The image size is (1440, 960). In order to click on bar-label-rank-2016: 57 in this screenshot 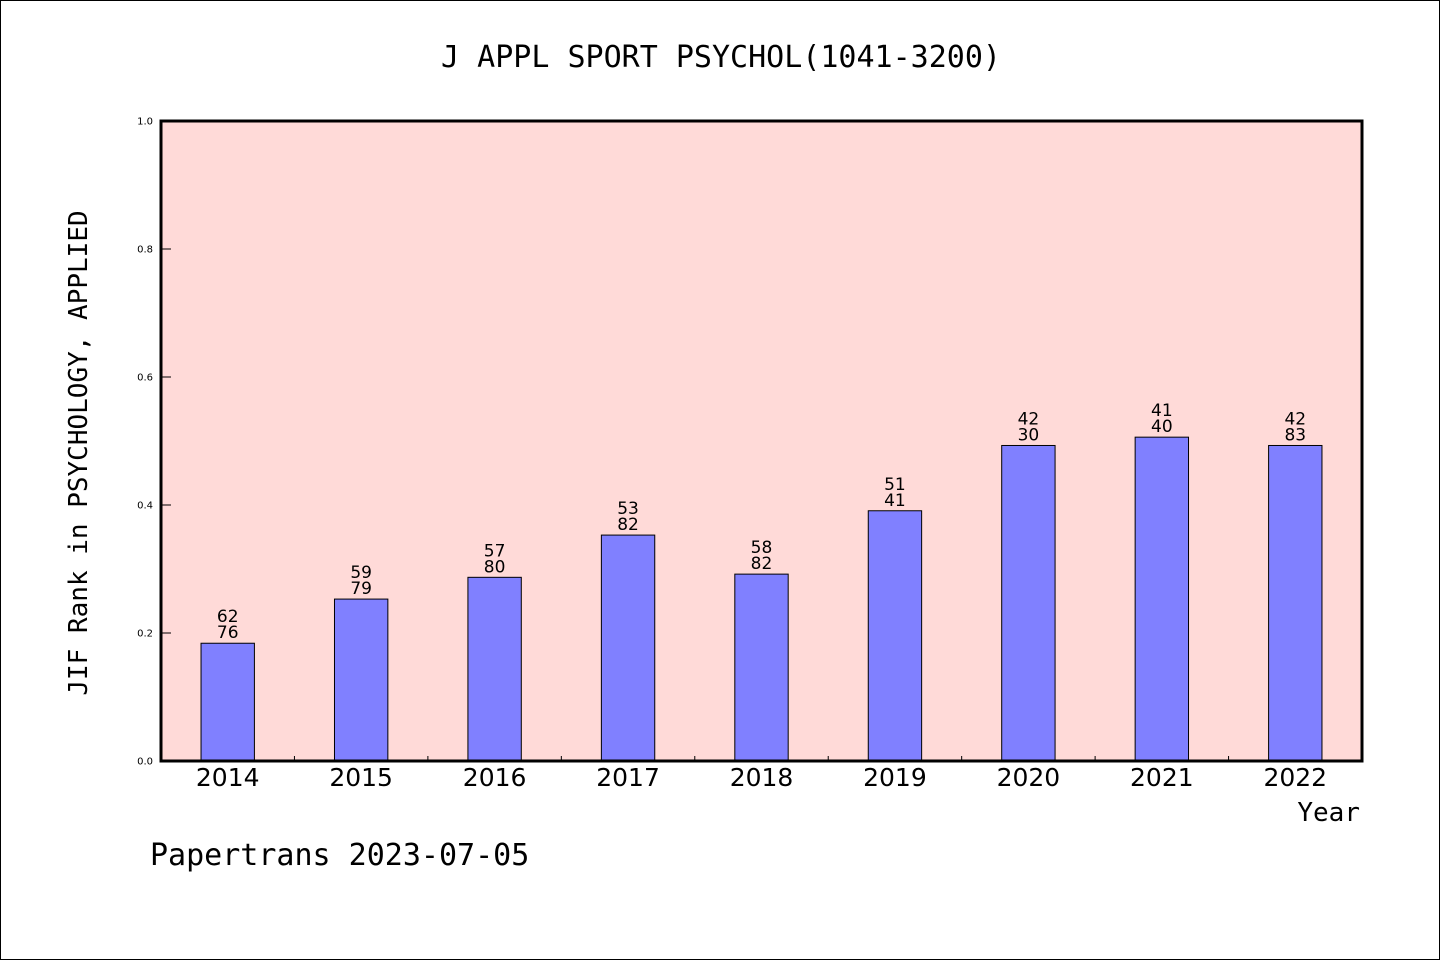, I will do `click(495, 551)`.